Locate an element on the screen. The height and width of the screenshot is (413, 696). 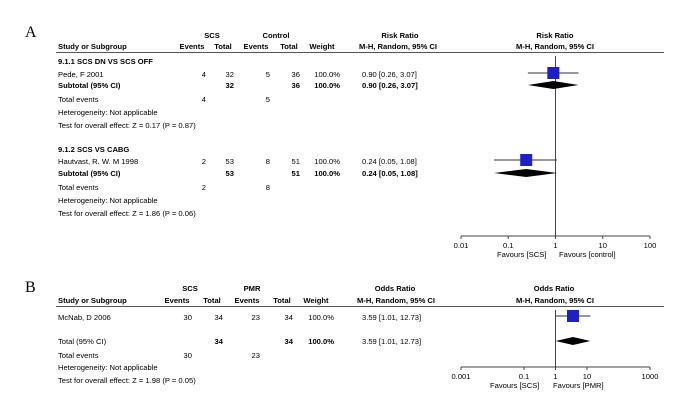
total-events-b-label: Total events is located at coordinates (78, 355).